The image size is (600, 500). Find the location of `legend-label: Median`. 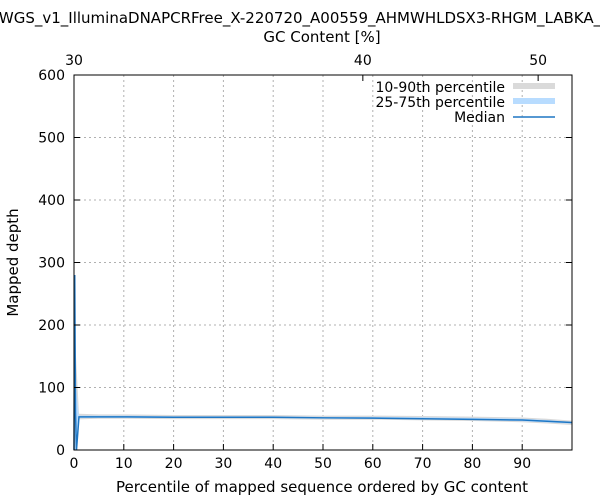

legend-label: Median is located at coordinates (479, 118).